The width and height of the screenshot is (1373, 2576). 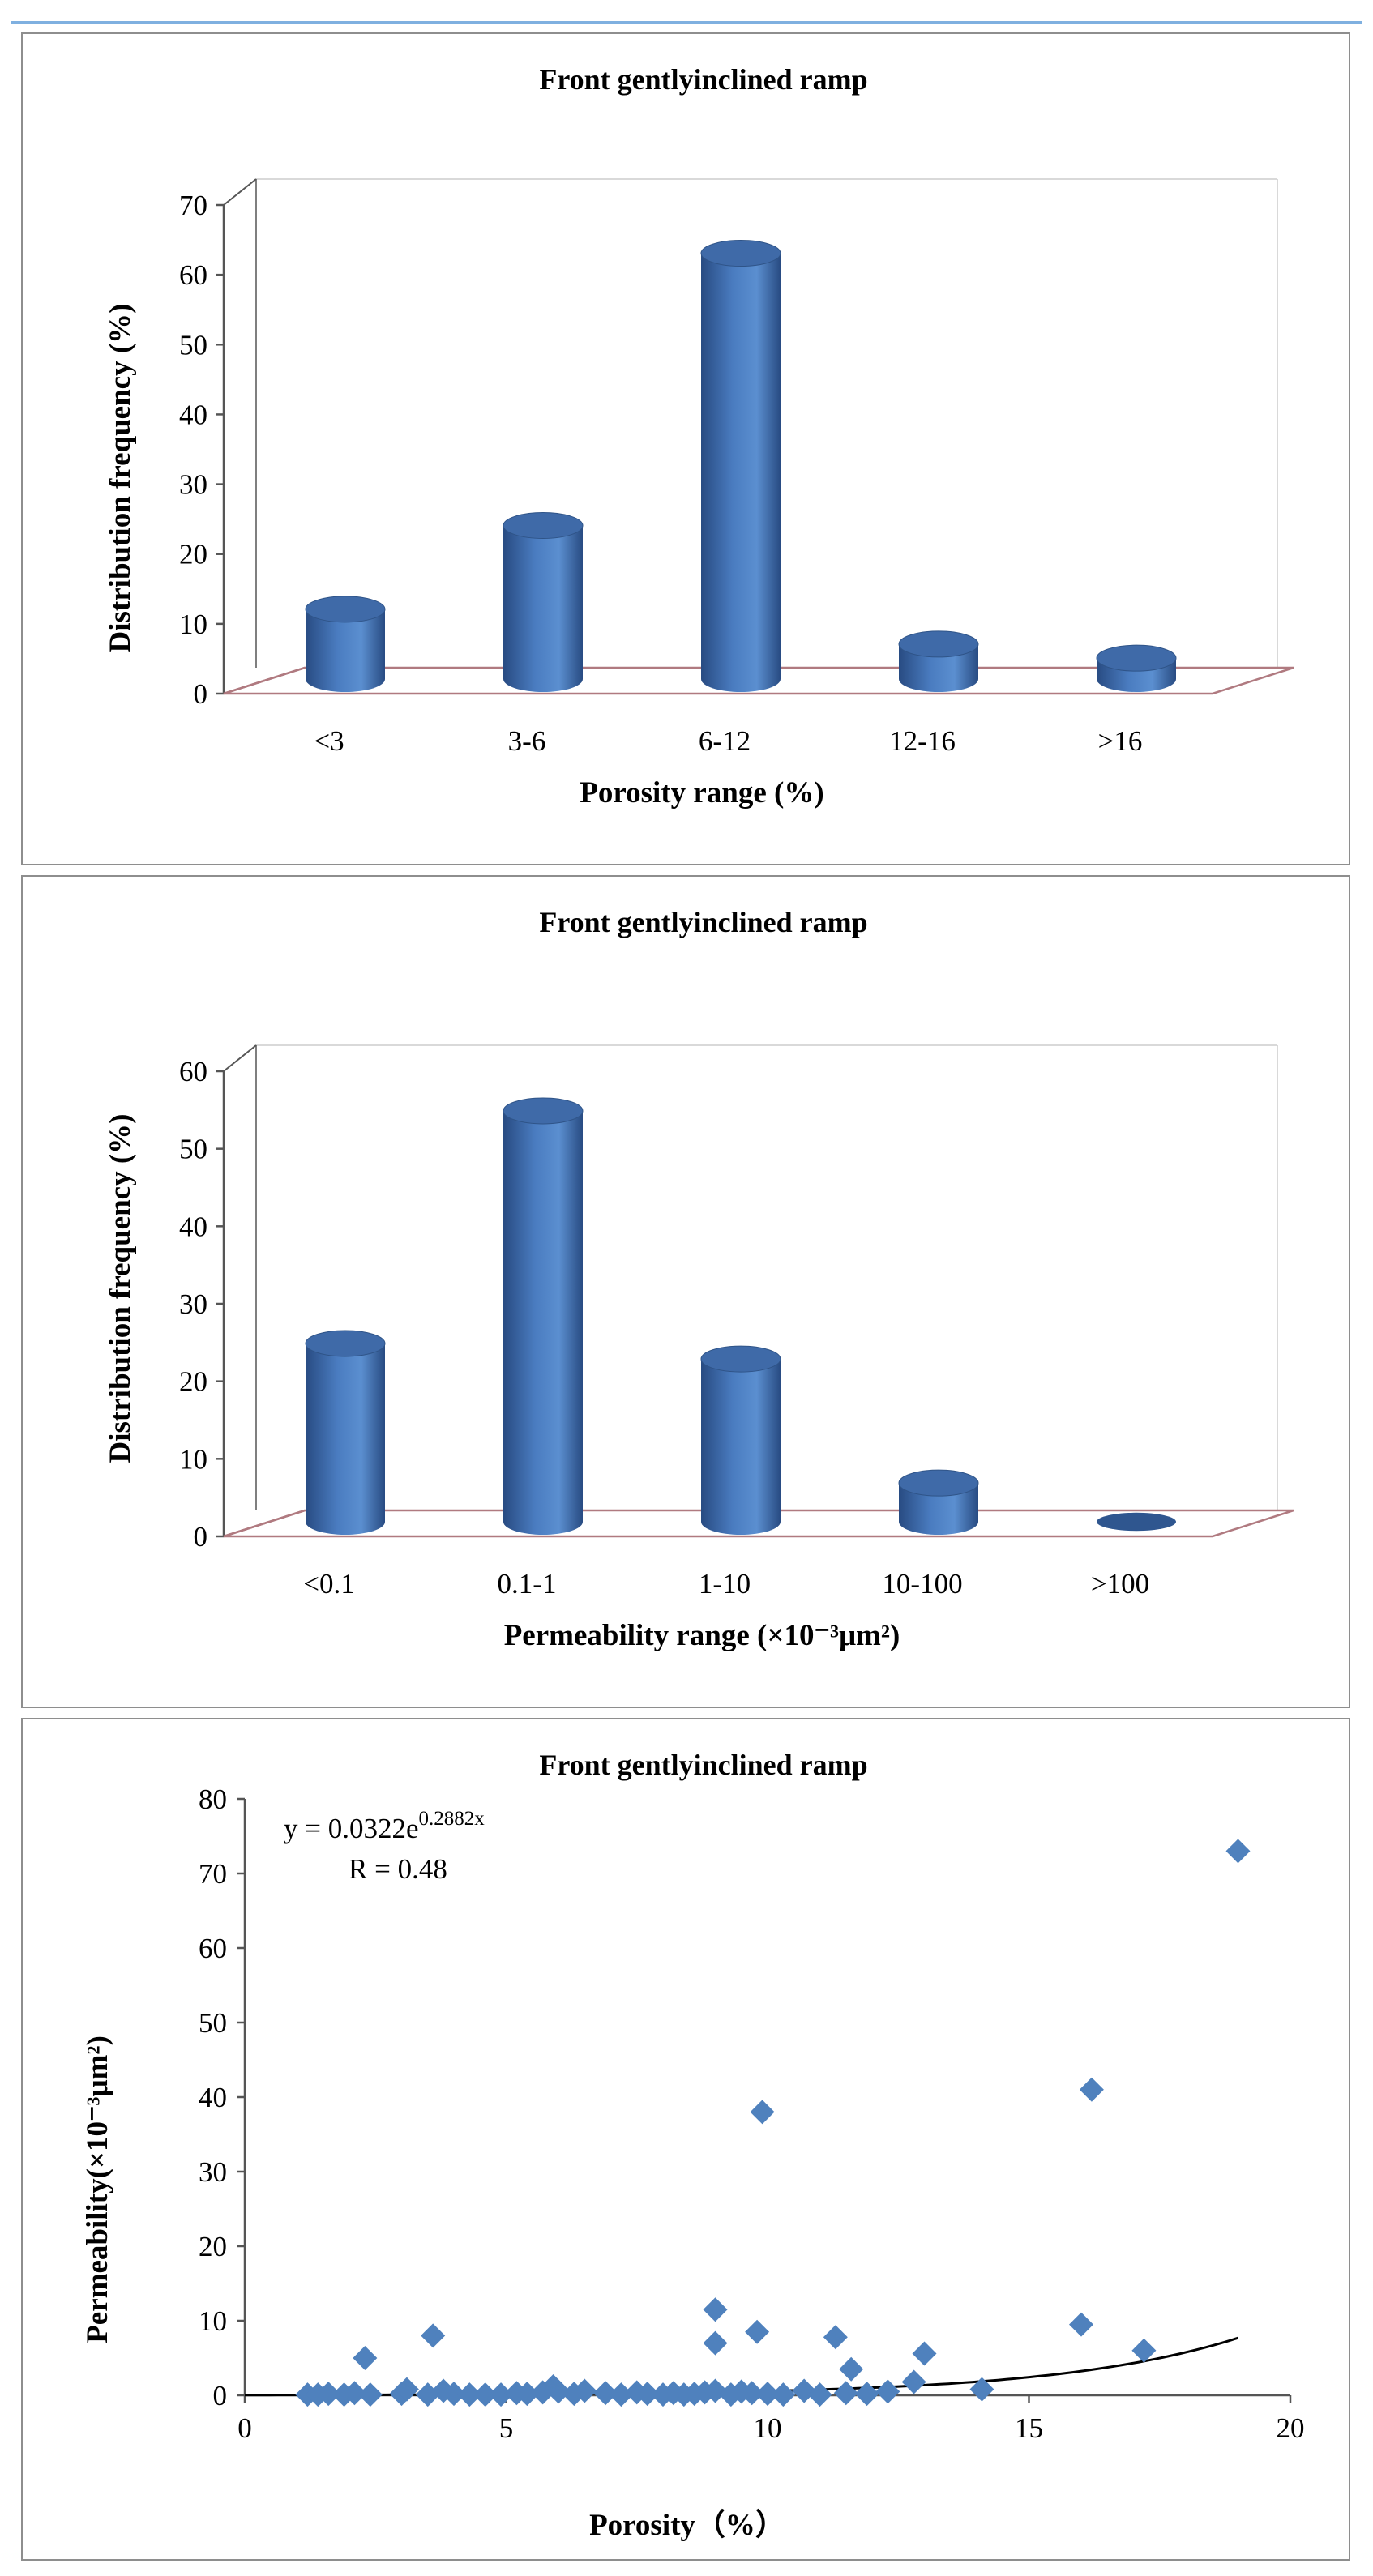 I want to click on x-tick-labels: 0 5 10 15 20, so click(x=770, y=2428).